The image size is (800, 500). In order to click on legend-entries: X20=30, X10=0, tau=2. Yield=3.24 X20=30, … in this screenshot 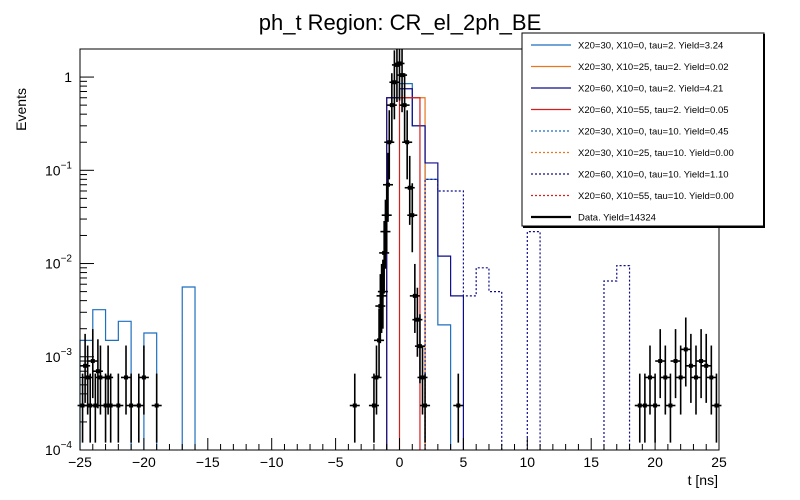, I will do `click(632, 132)`.